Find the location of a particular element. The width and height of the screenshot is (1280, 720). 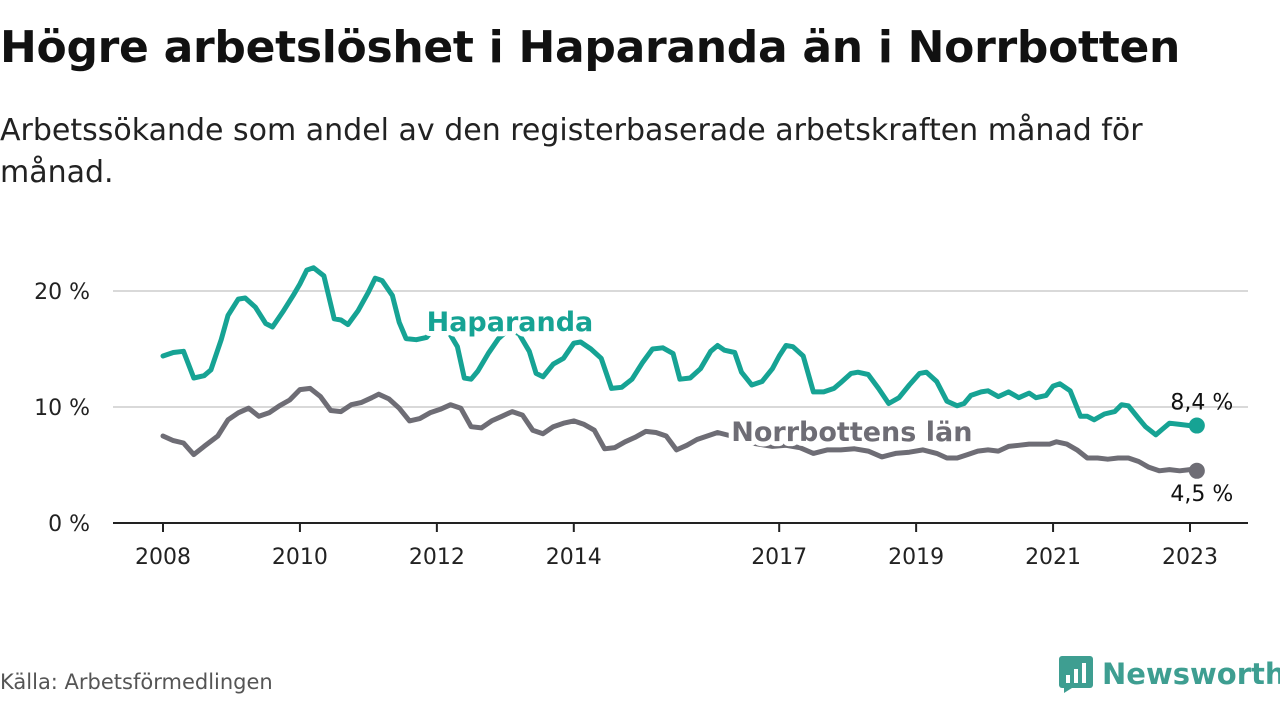

x-tick-label: 2014 is located at coordinates (574, 557).